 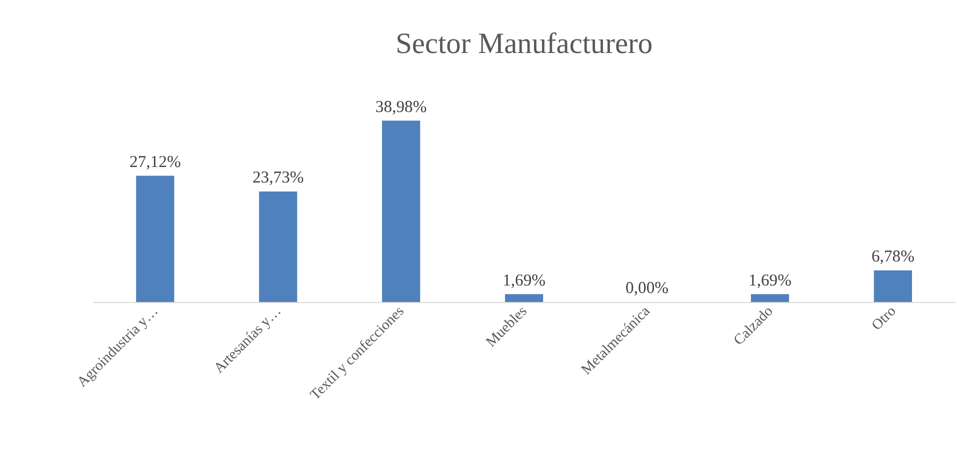 What do you see at coordinates (401, 106) in the screenshot?
I see `data-label: 38,98%` at bounding box center [401, 106].